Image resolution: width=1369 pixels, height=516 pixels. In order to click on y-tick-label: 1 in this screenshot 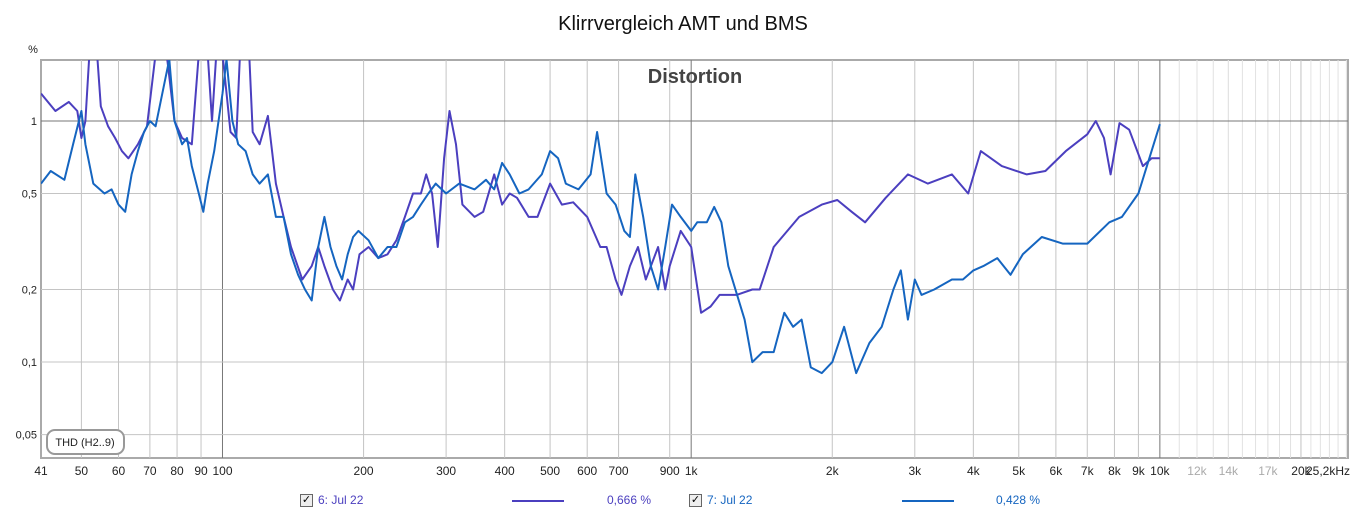, I will do `click(34, 122)`.